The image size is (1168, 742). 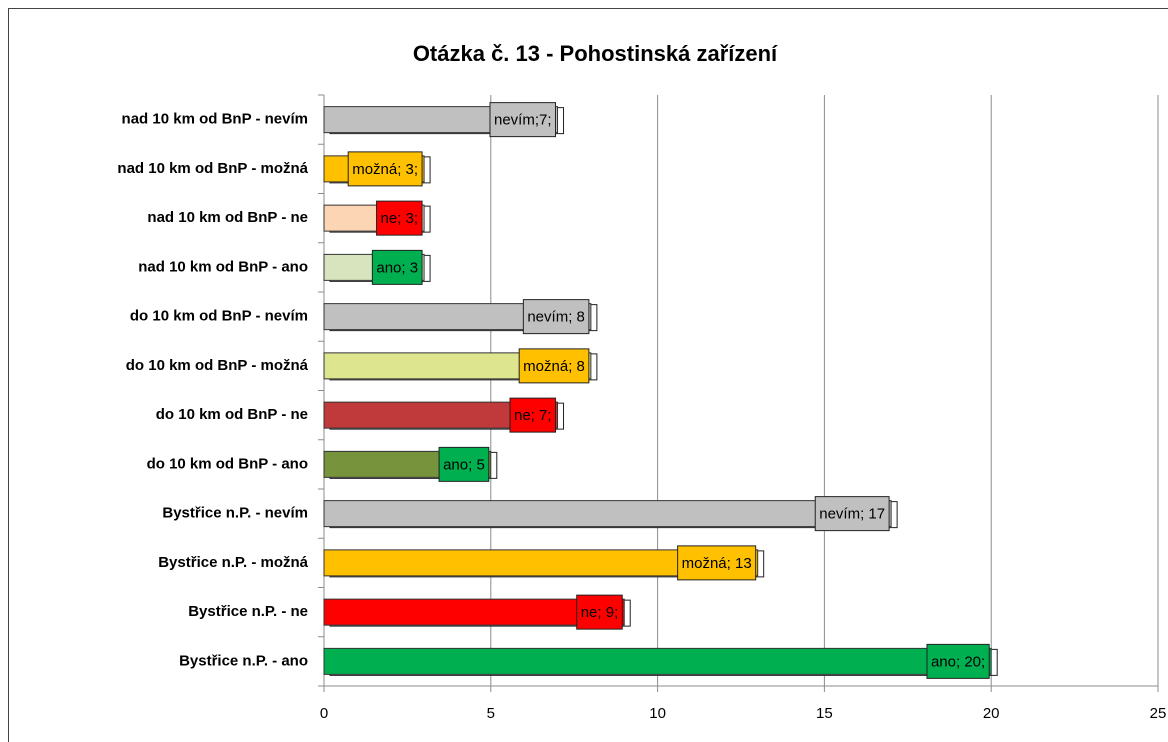 What do you see at coordinates (235, 513) in the screenshot?
I see `y-tick-label: Bystřice n.P. - nevím` at bounding box center [235, 513].